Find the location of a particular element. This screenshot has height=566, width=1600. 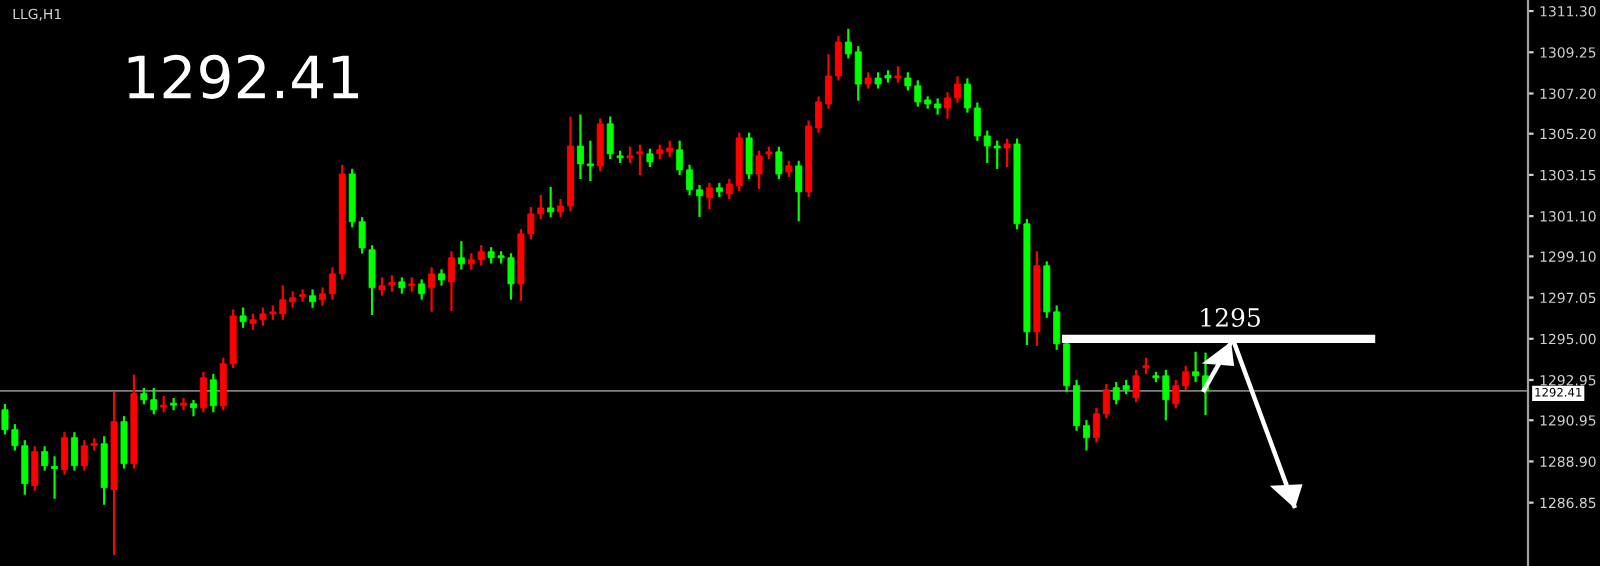

ref-line-label: 1295 is located at coordinates (1230, 317).